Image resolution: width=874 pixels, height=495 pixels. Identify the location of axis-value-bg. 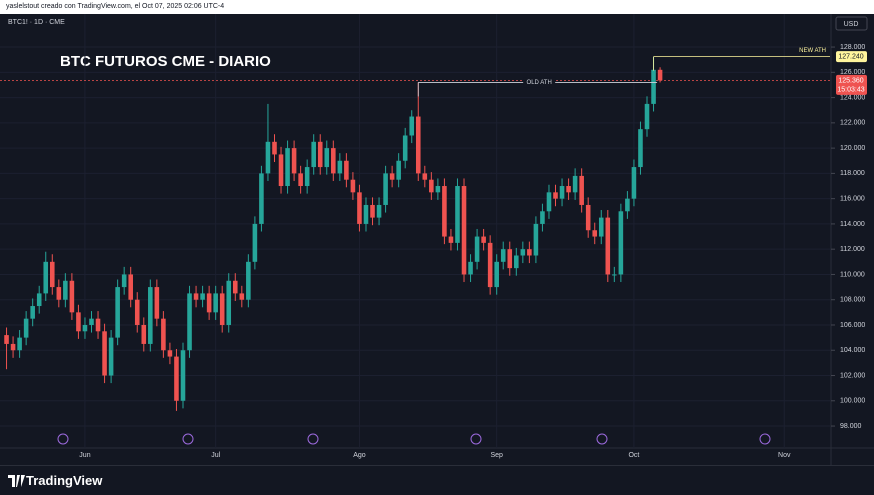
(851, 57).